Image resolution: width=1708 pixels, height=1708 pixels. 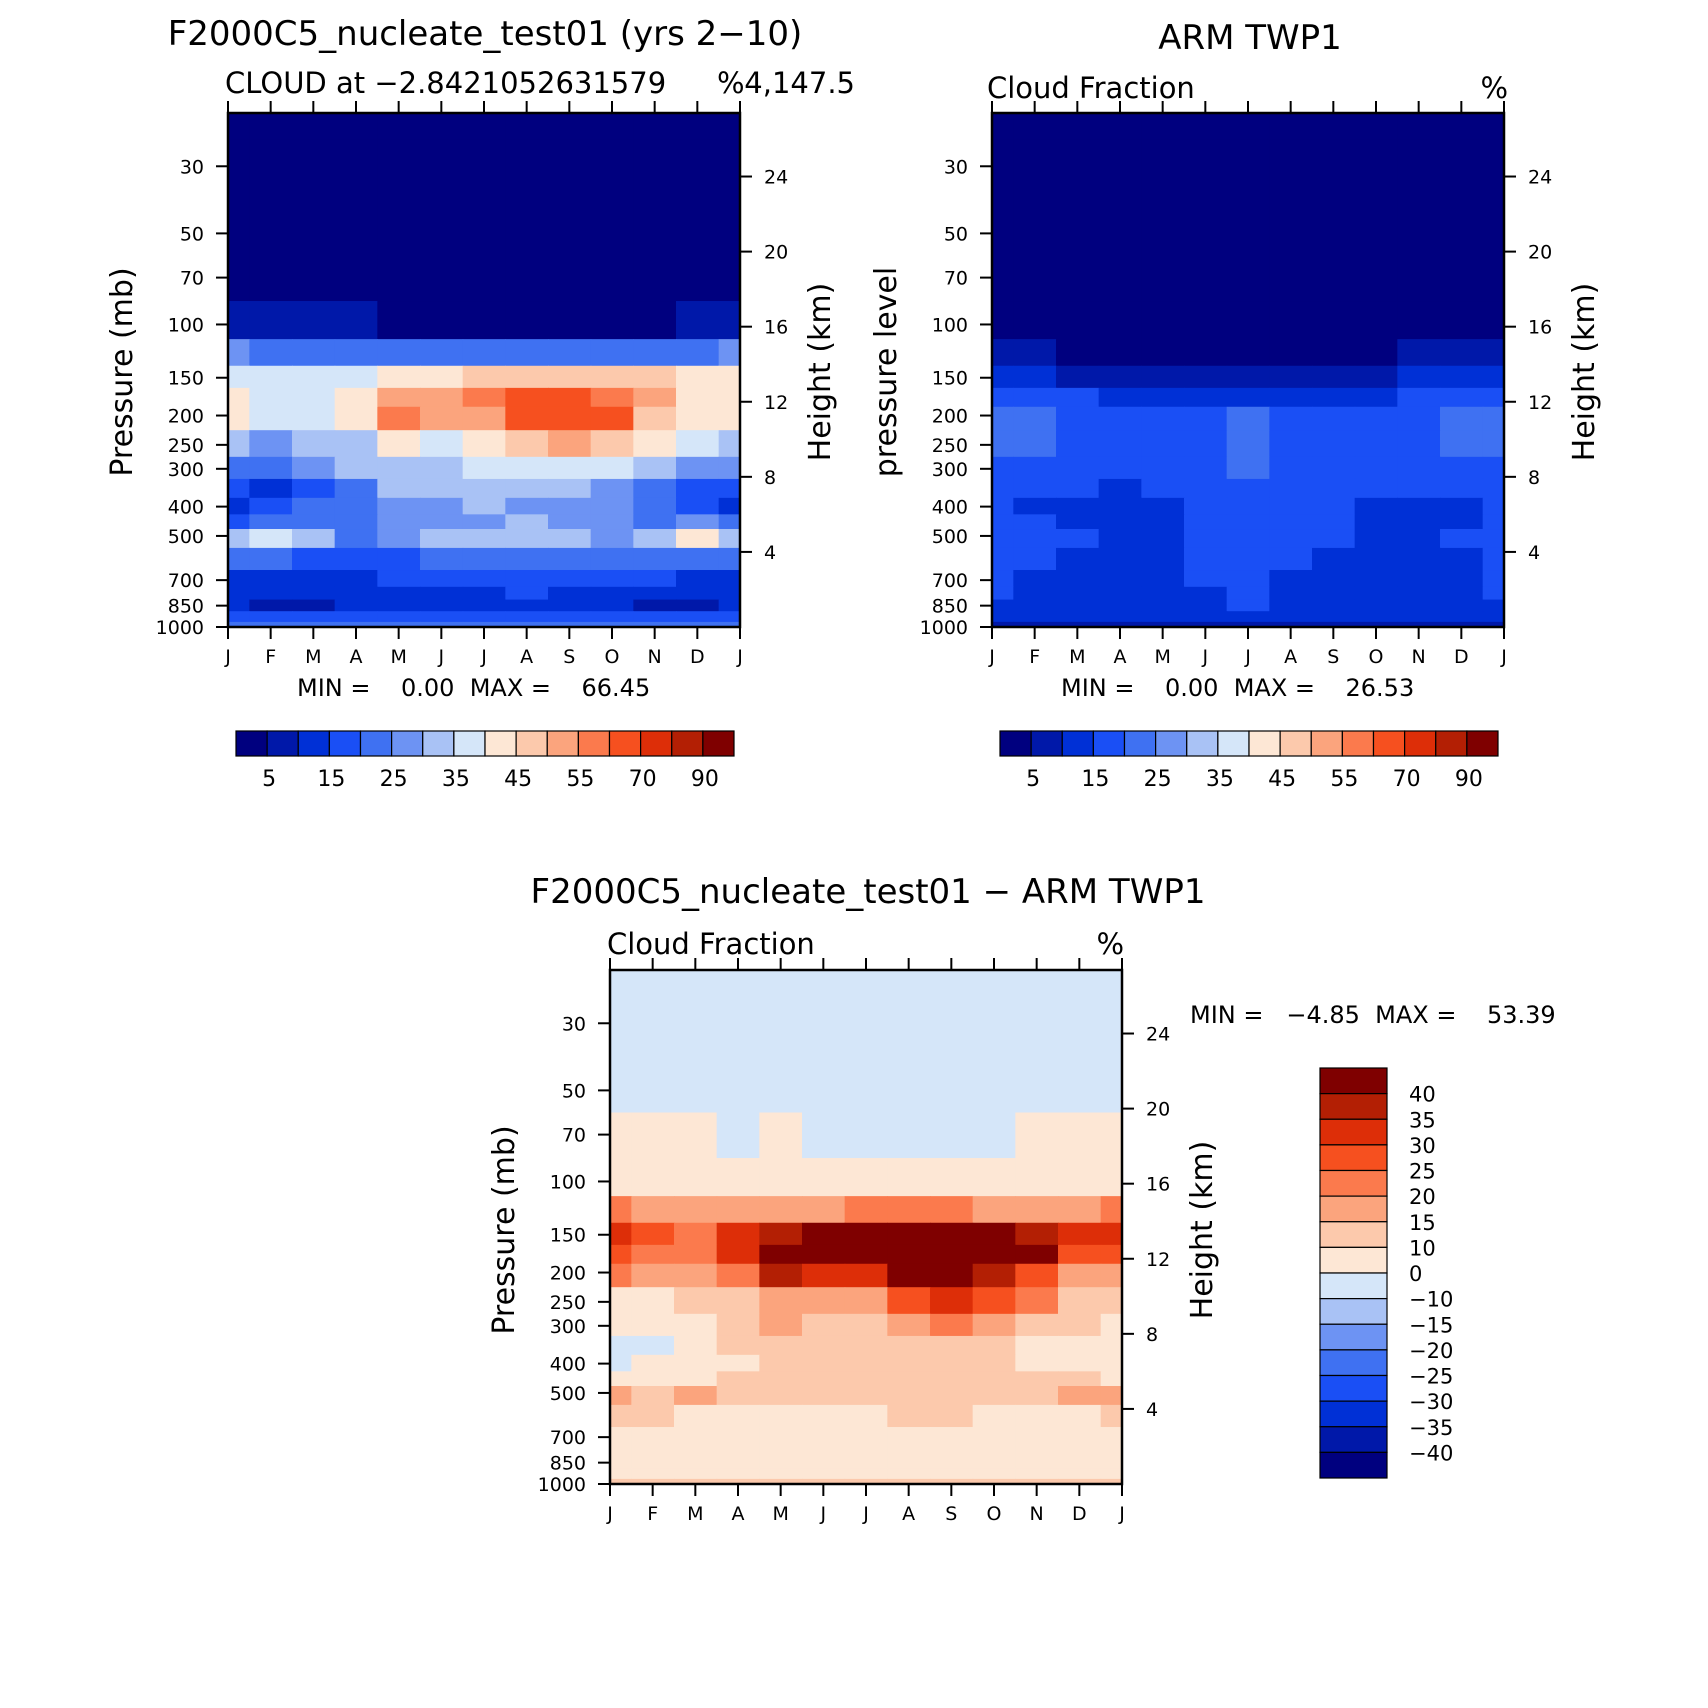 What do you see at coordinates (313, 657) in the screenshot?
I see `x-tick-label: M` at bounding box center [313, 657].